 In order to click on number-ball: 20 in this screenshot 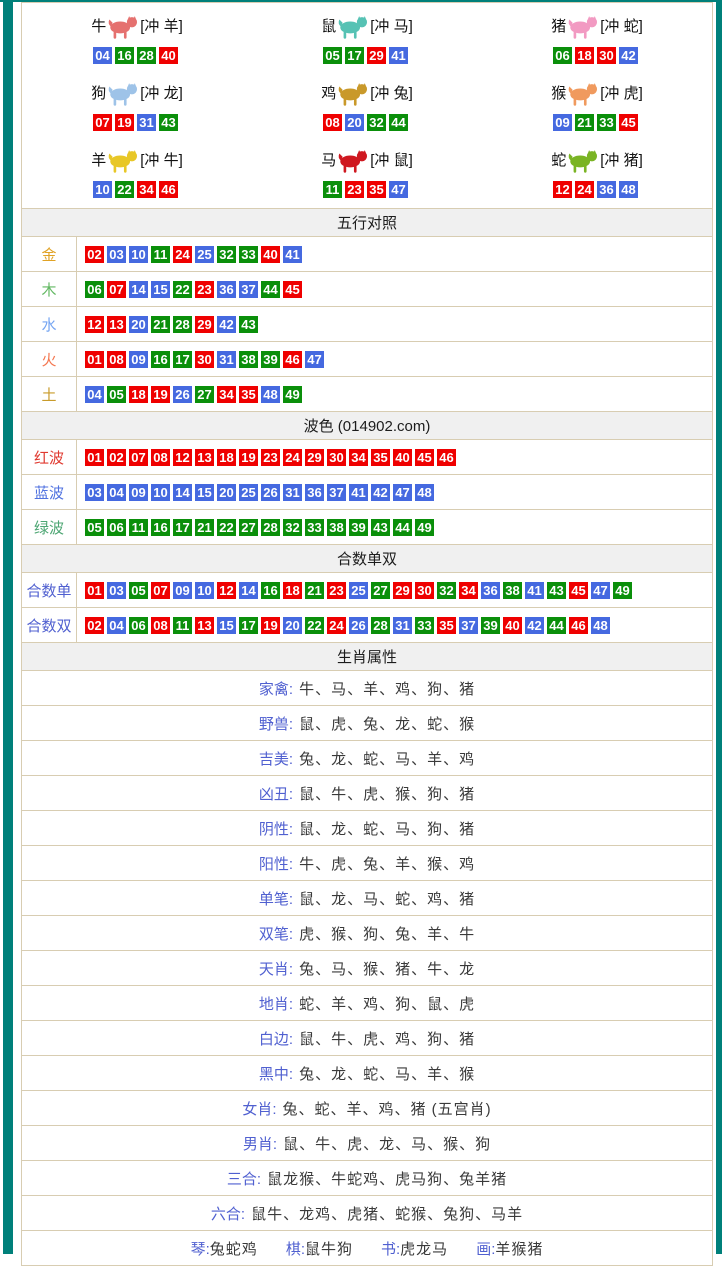, I will do `click(292, 625)`.